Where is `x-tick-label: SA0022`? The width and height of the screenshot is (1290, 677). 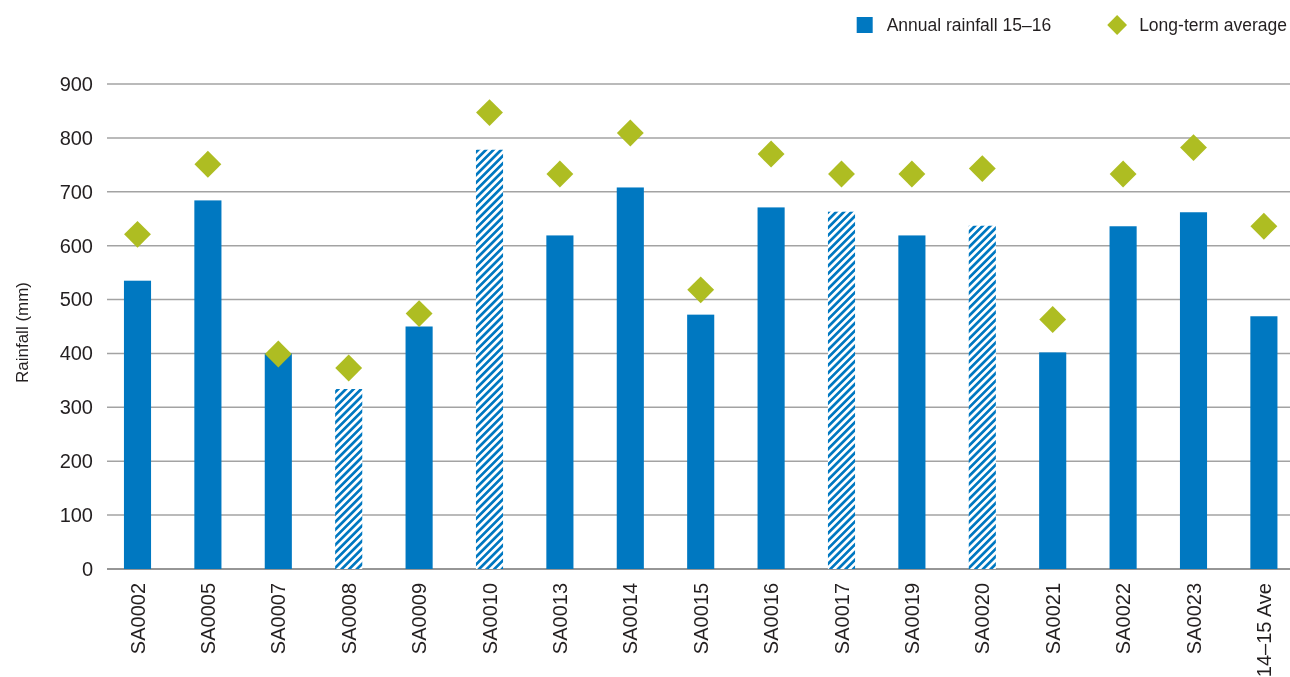 x-tick-label: SA0022 is located at coordinates (1123, 619).